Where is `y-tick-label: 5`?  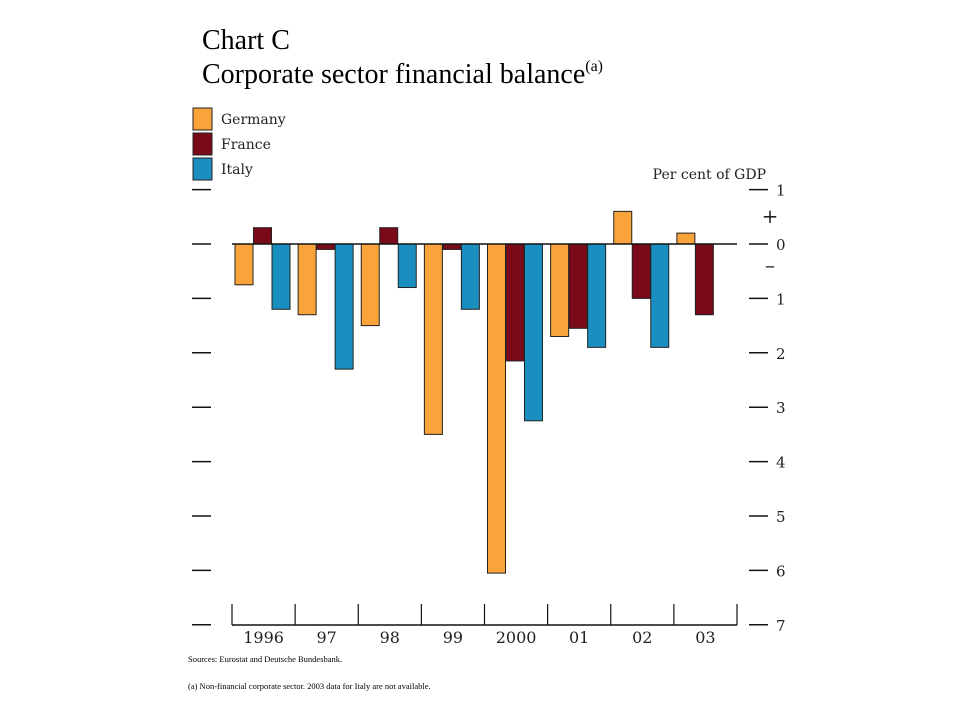
y-tick-label: 5 is located at coordinates (781, 517).